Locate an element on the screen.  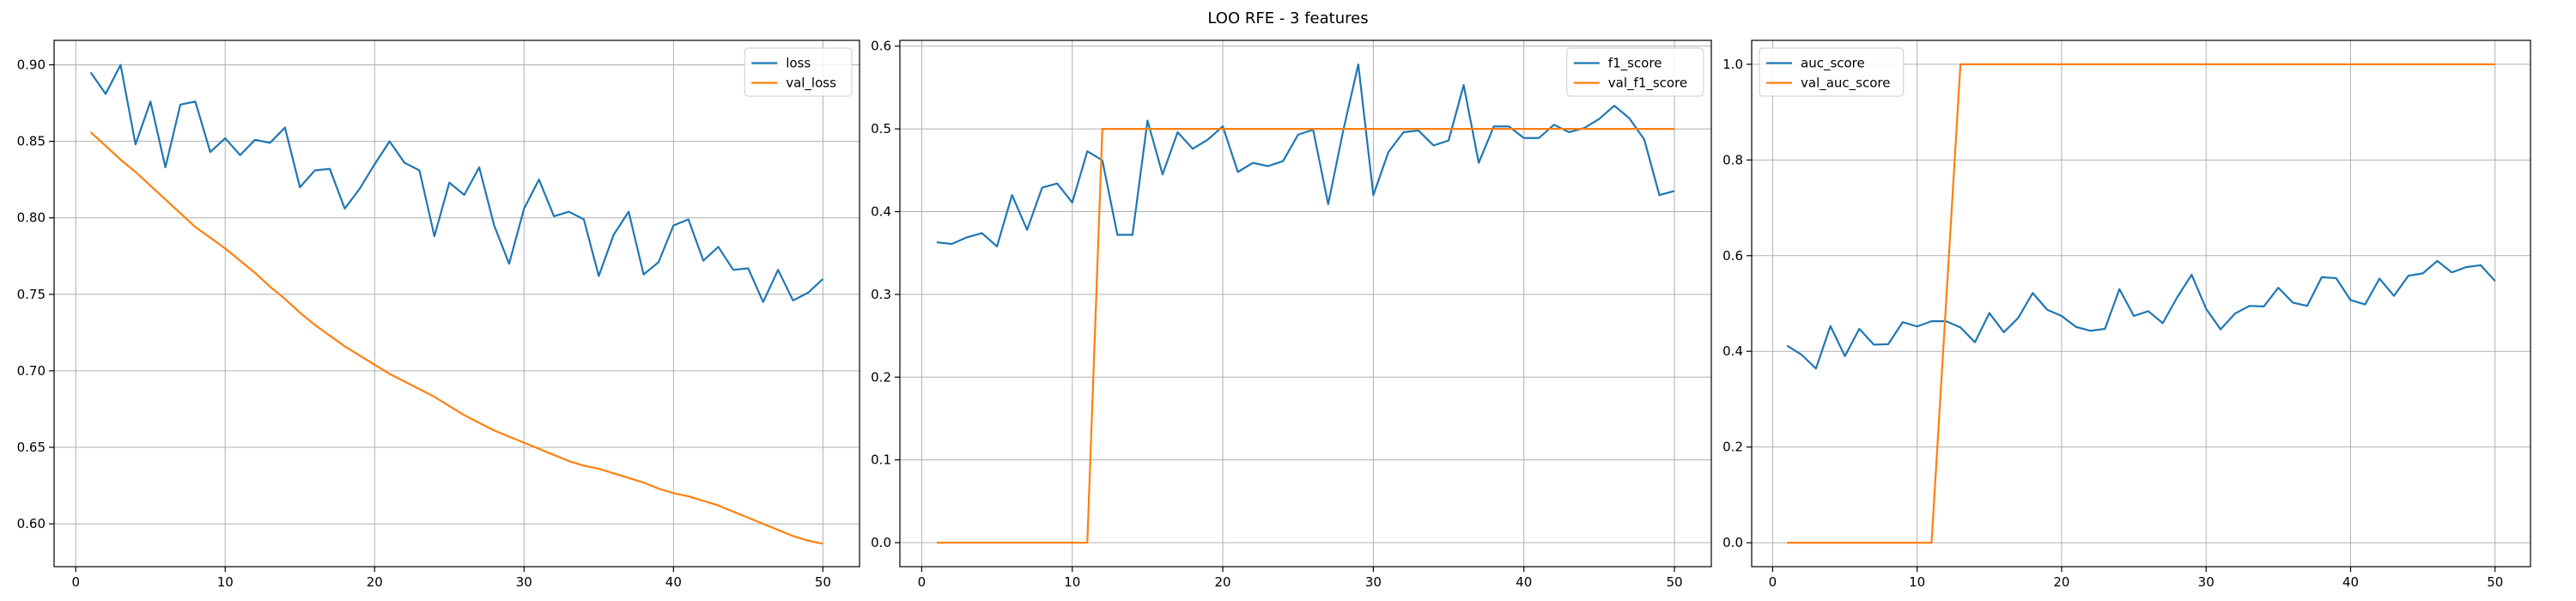
legend: f1_score val_f1_score is located at coordinates (1635, 72).